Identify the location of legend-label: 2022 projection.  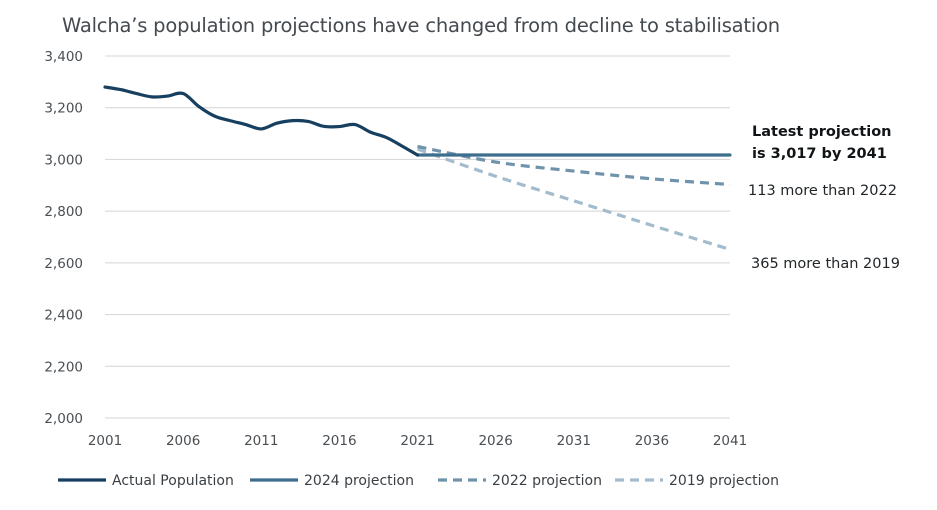
(547, 481).